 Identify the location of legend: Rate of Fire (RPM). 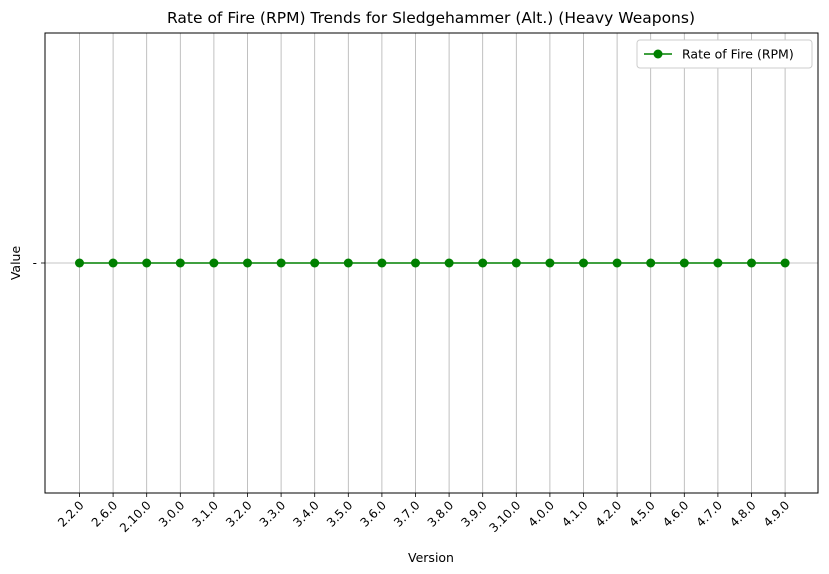
(724, 54).